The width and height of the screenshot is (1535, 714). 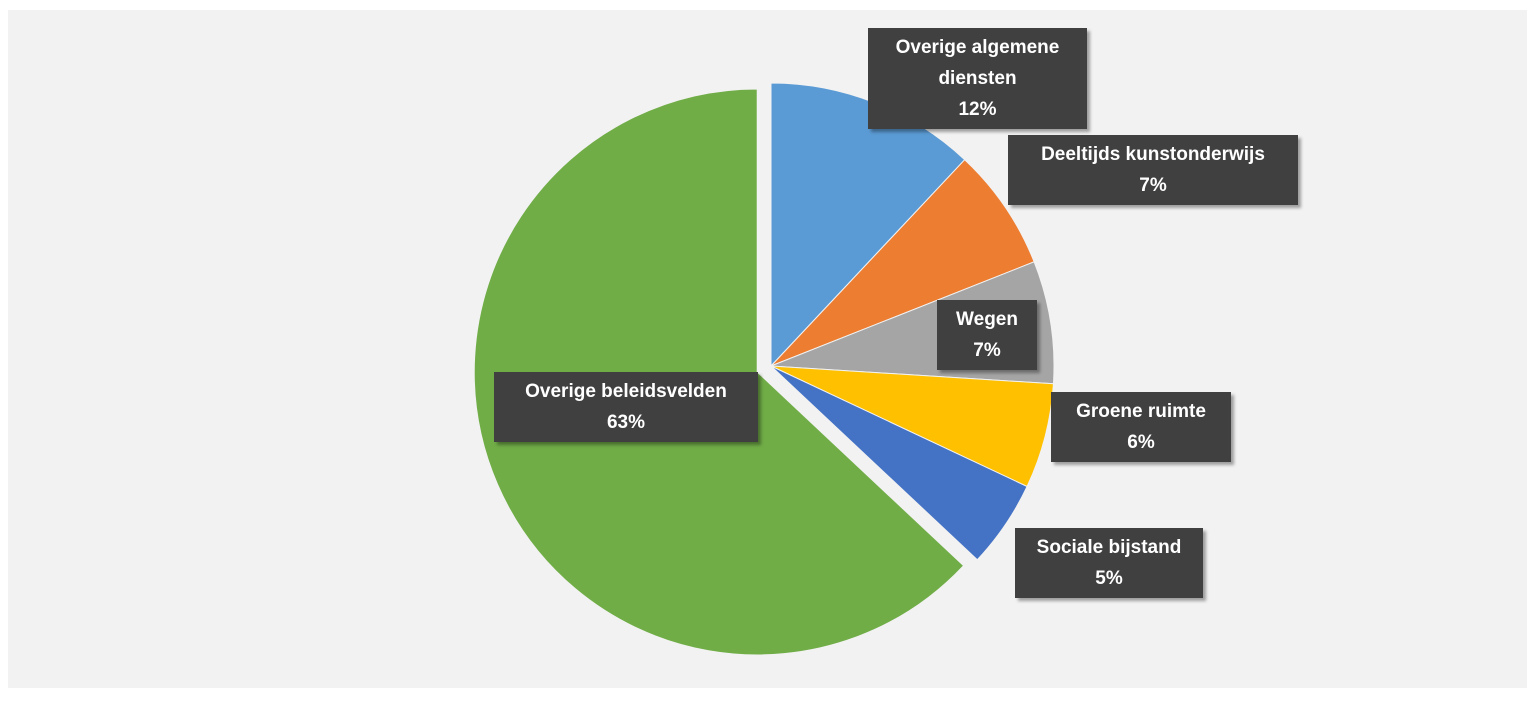 I want to click on data-label: Deeltijds kunstonderwijs 7%, so click(x=1153, y=170).